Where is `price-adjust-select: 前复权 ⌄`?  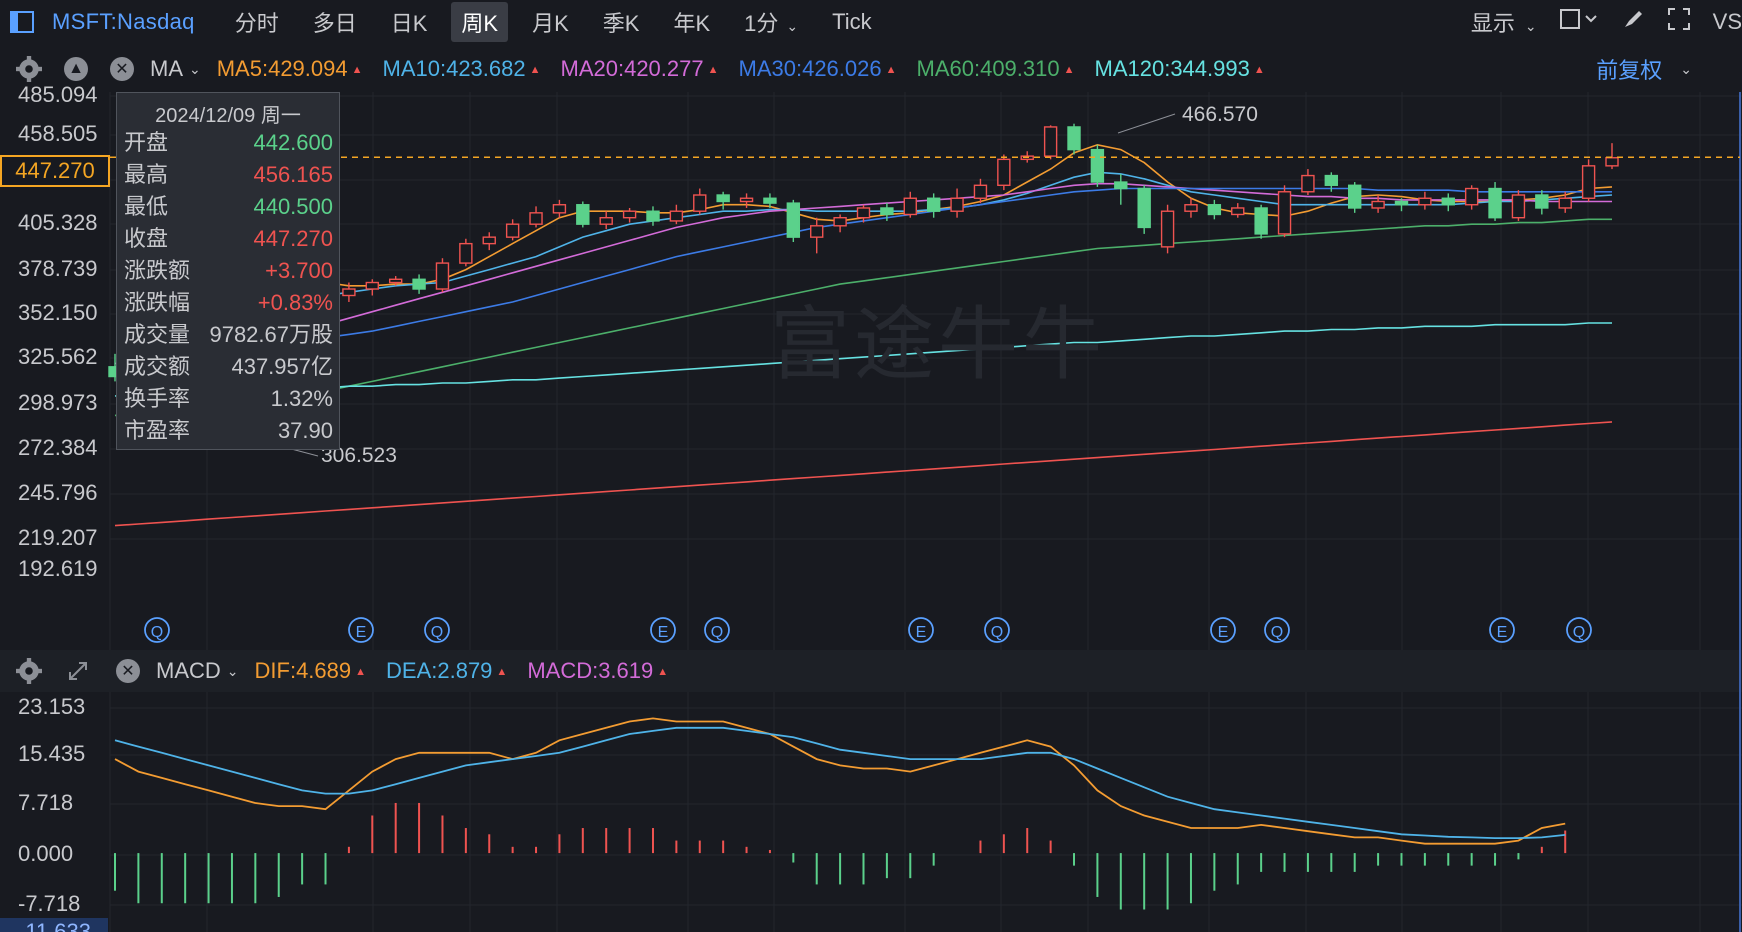
price-adjust-select: 前复权 ⌄ is located at coordinates (1644, 69).